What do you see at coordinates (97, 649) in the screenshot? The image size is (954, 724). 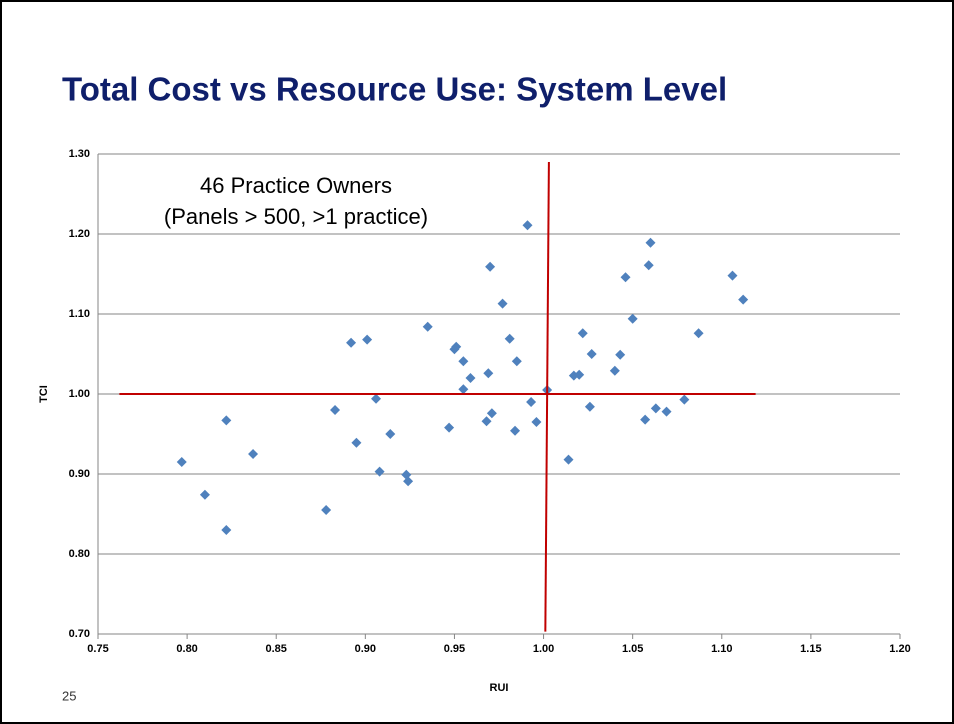 I see `x-tick-label: 0.75` at bounding box center [97, 649].